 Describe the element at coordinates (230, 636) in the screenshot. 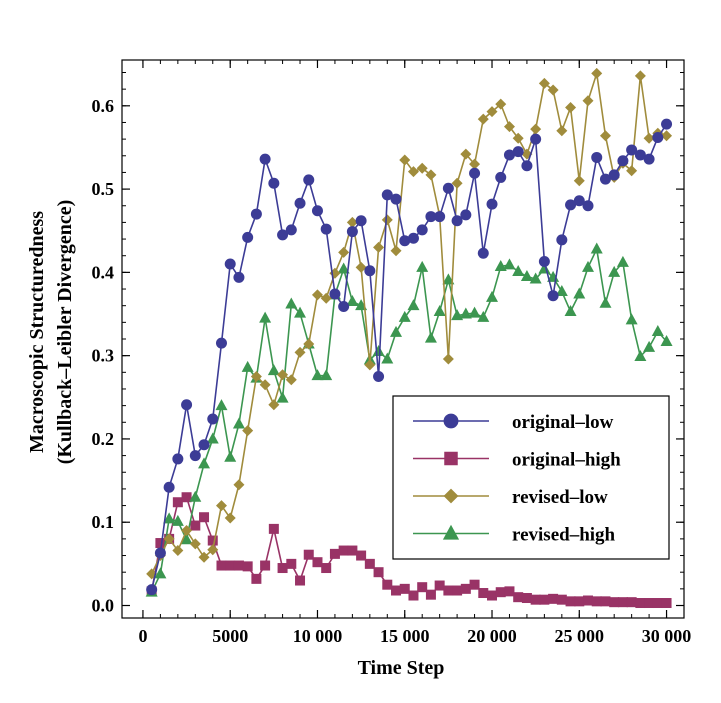

I see `x-tick-label: 5000` at that location.